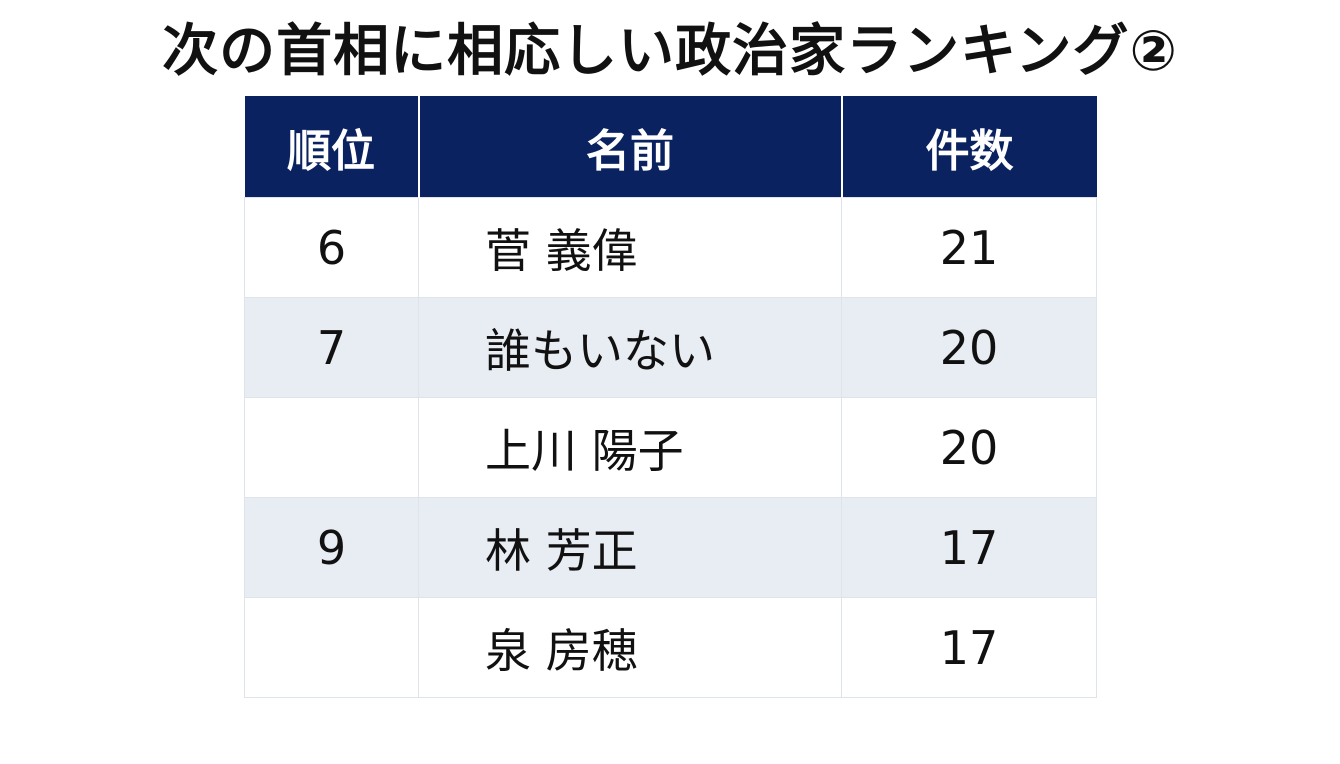 The height and width of the screenshot is (764, 1340). Describe the element at coordinates (670, 51) in the screenshot. I see `page-title: 次の首相に相応しい政治家ランキング②` at that location.